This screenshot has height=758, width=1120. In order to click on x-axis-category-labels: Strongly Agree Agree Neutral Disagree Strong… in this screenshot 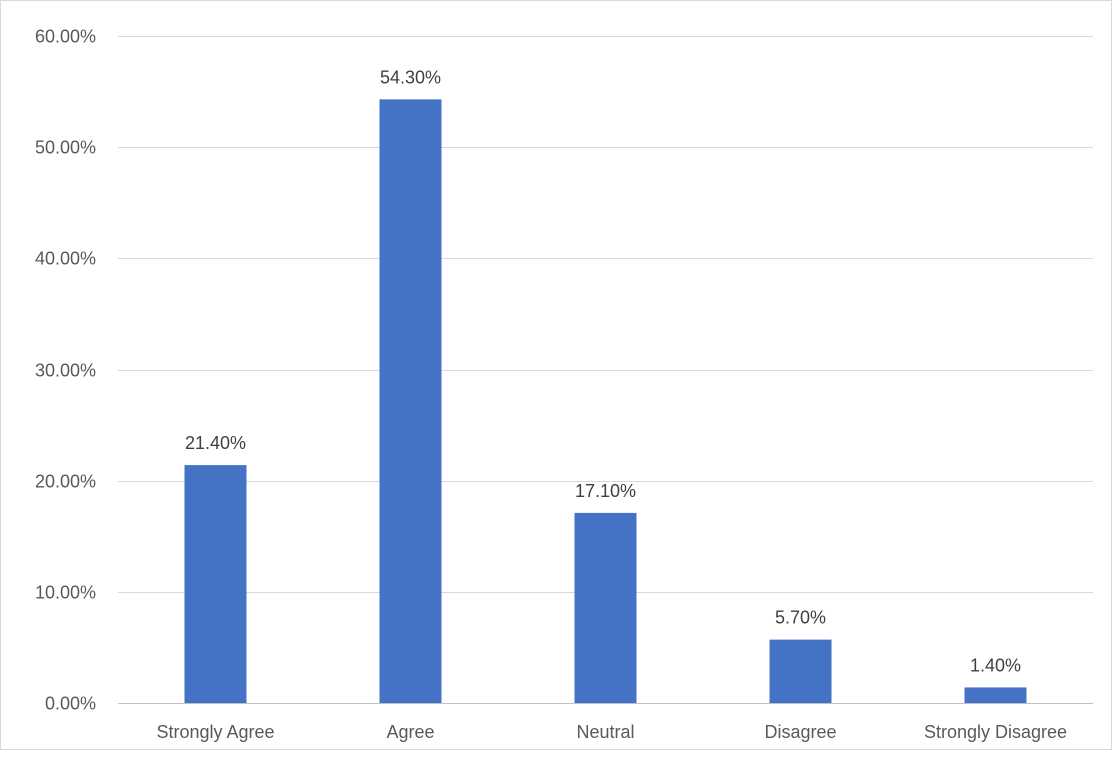, I will do `click(611, 732)`.